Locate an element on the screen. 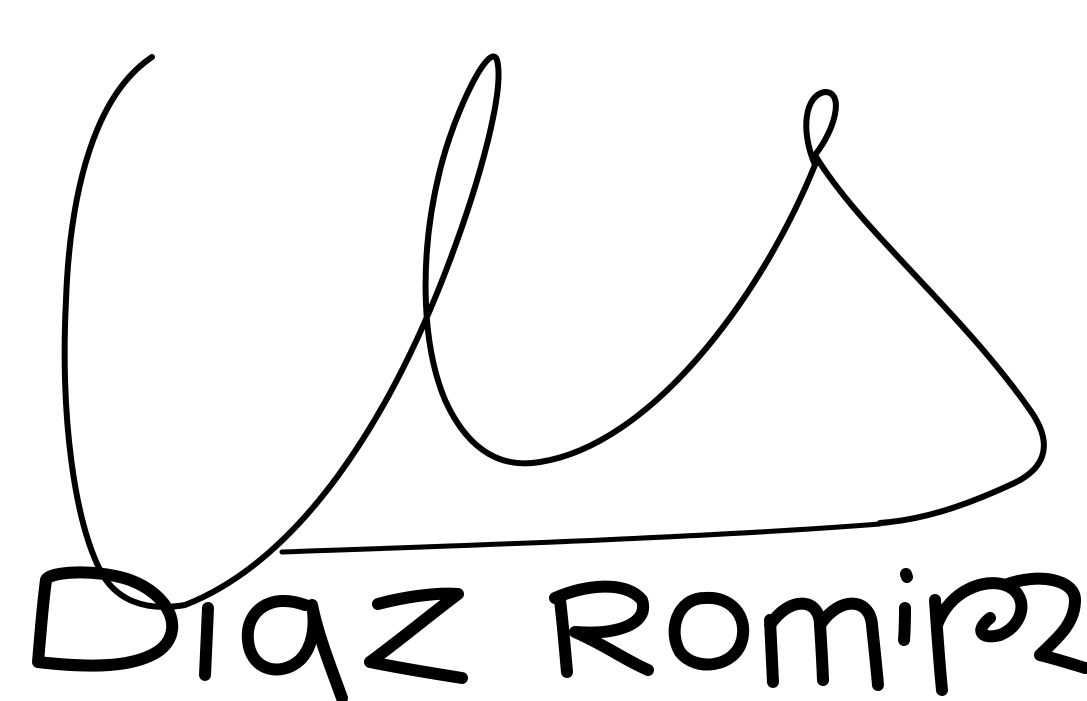  signature-letter-m is located at coordinates (824, 644).